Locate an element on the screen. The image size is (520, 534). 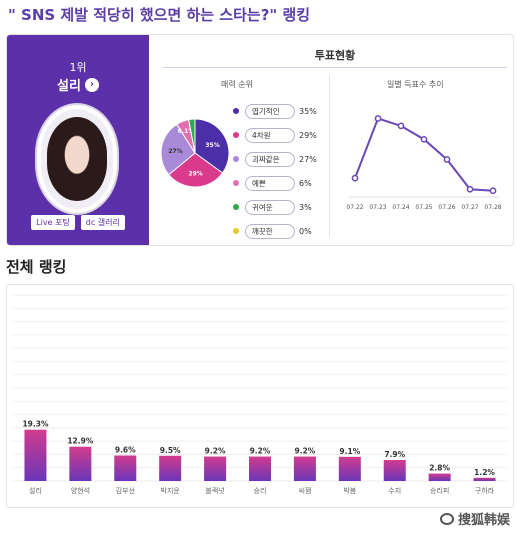
pie-slice-label: 35% is located at coordinates (212, 145).